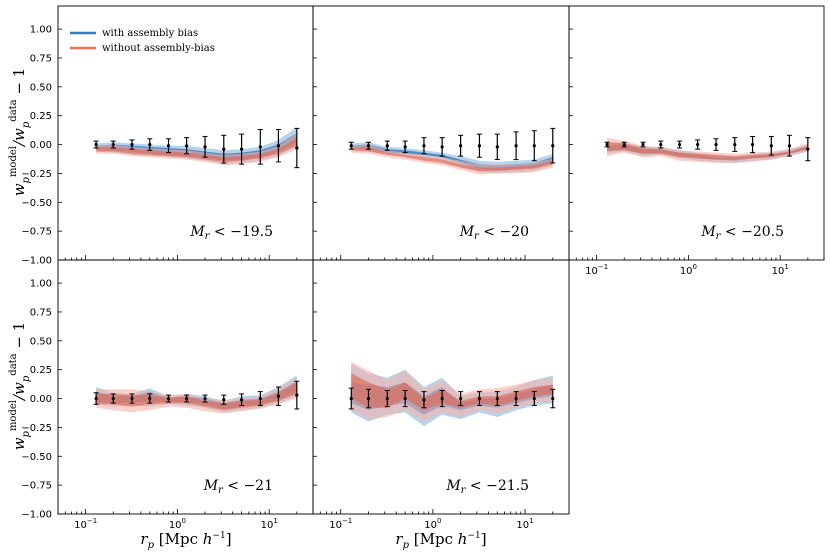 This screenshot has height=552, width=830. I want to click on panel-label: Mr < −19.5, so click(231, 233).